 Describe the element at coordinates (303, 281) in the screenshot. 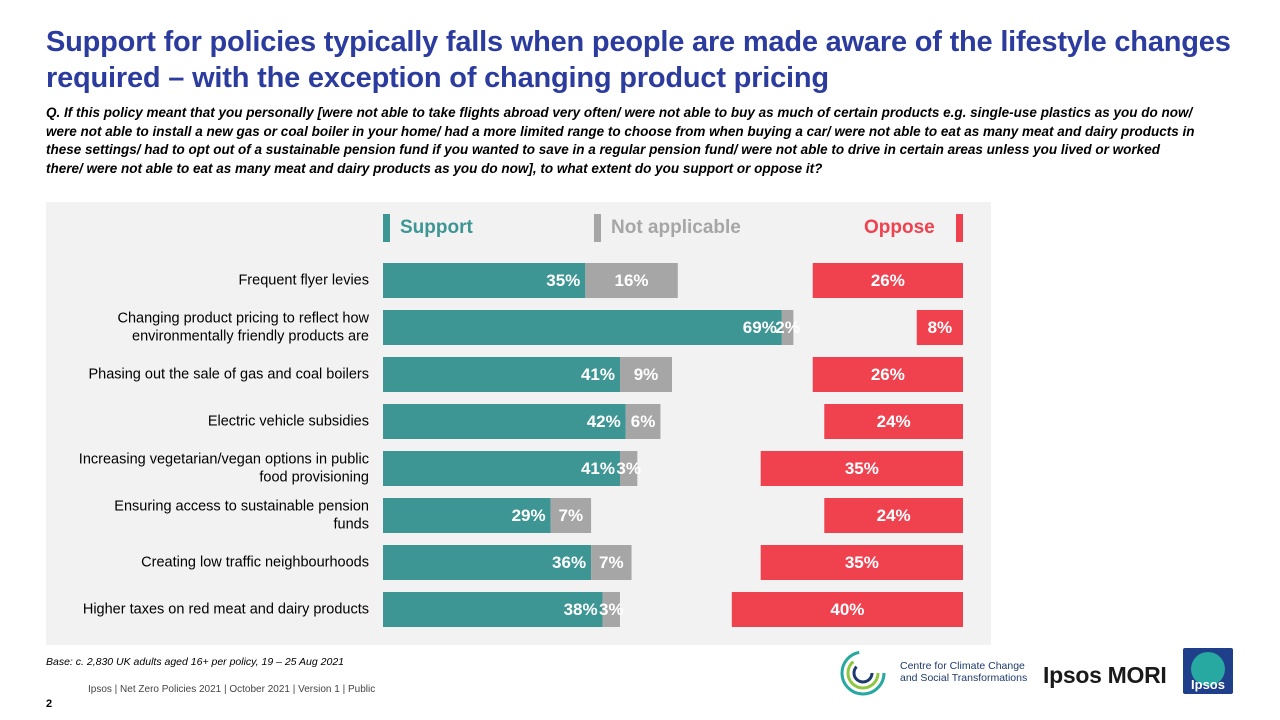

I see `category-label: Frequent flyer levies` at that location.